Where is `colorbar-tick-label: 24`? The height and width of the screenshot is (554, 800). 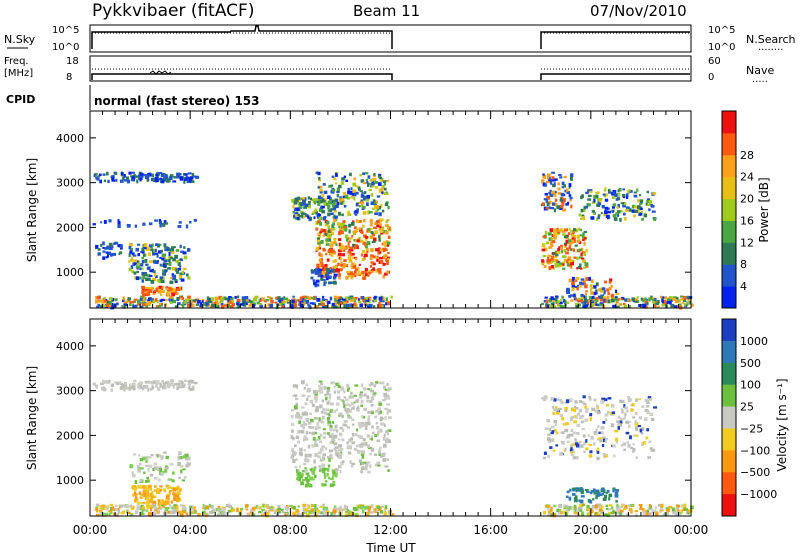 colorbar-tick-label: 24 is located at coordinates (747, 177).